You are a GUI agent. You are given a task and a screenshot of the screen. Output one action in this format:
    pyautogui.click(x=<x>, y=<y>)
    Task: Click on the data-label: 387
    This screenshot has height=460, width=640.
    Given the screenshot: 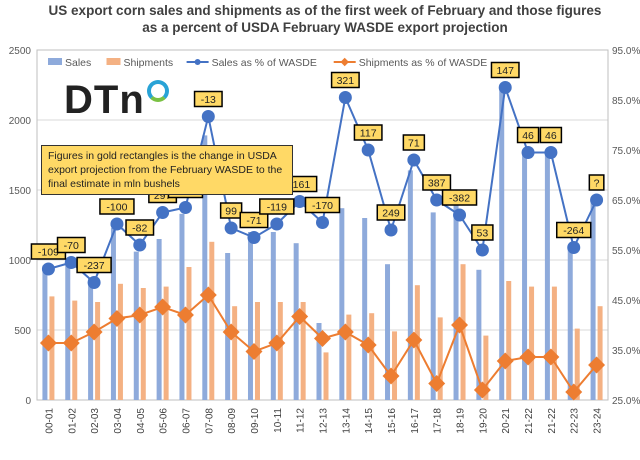 What is the action you would take?
    pyautogui.click(x=437, y=184)
    